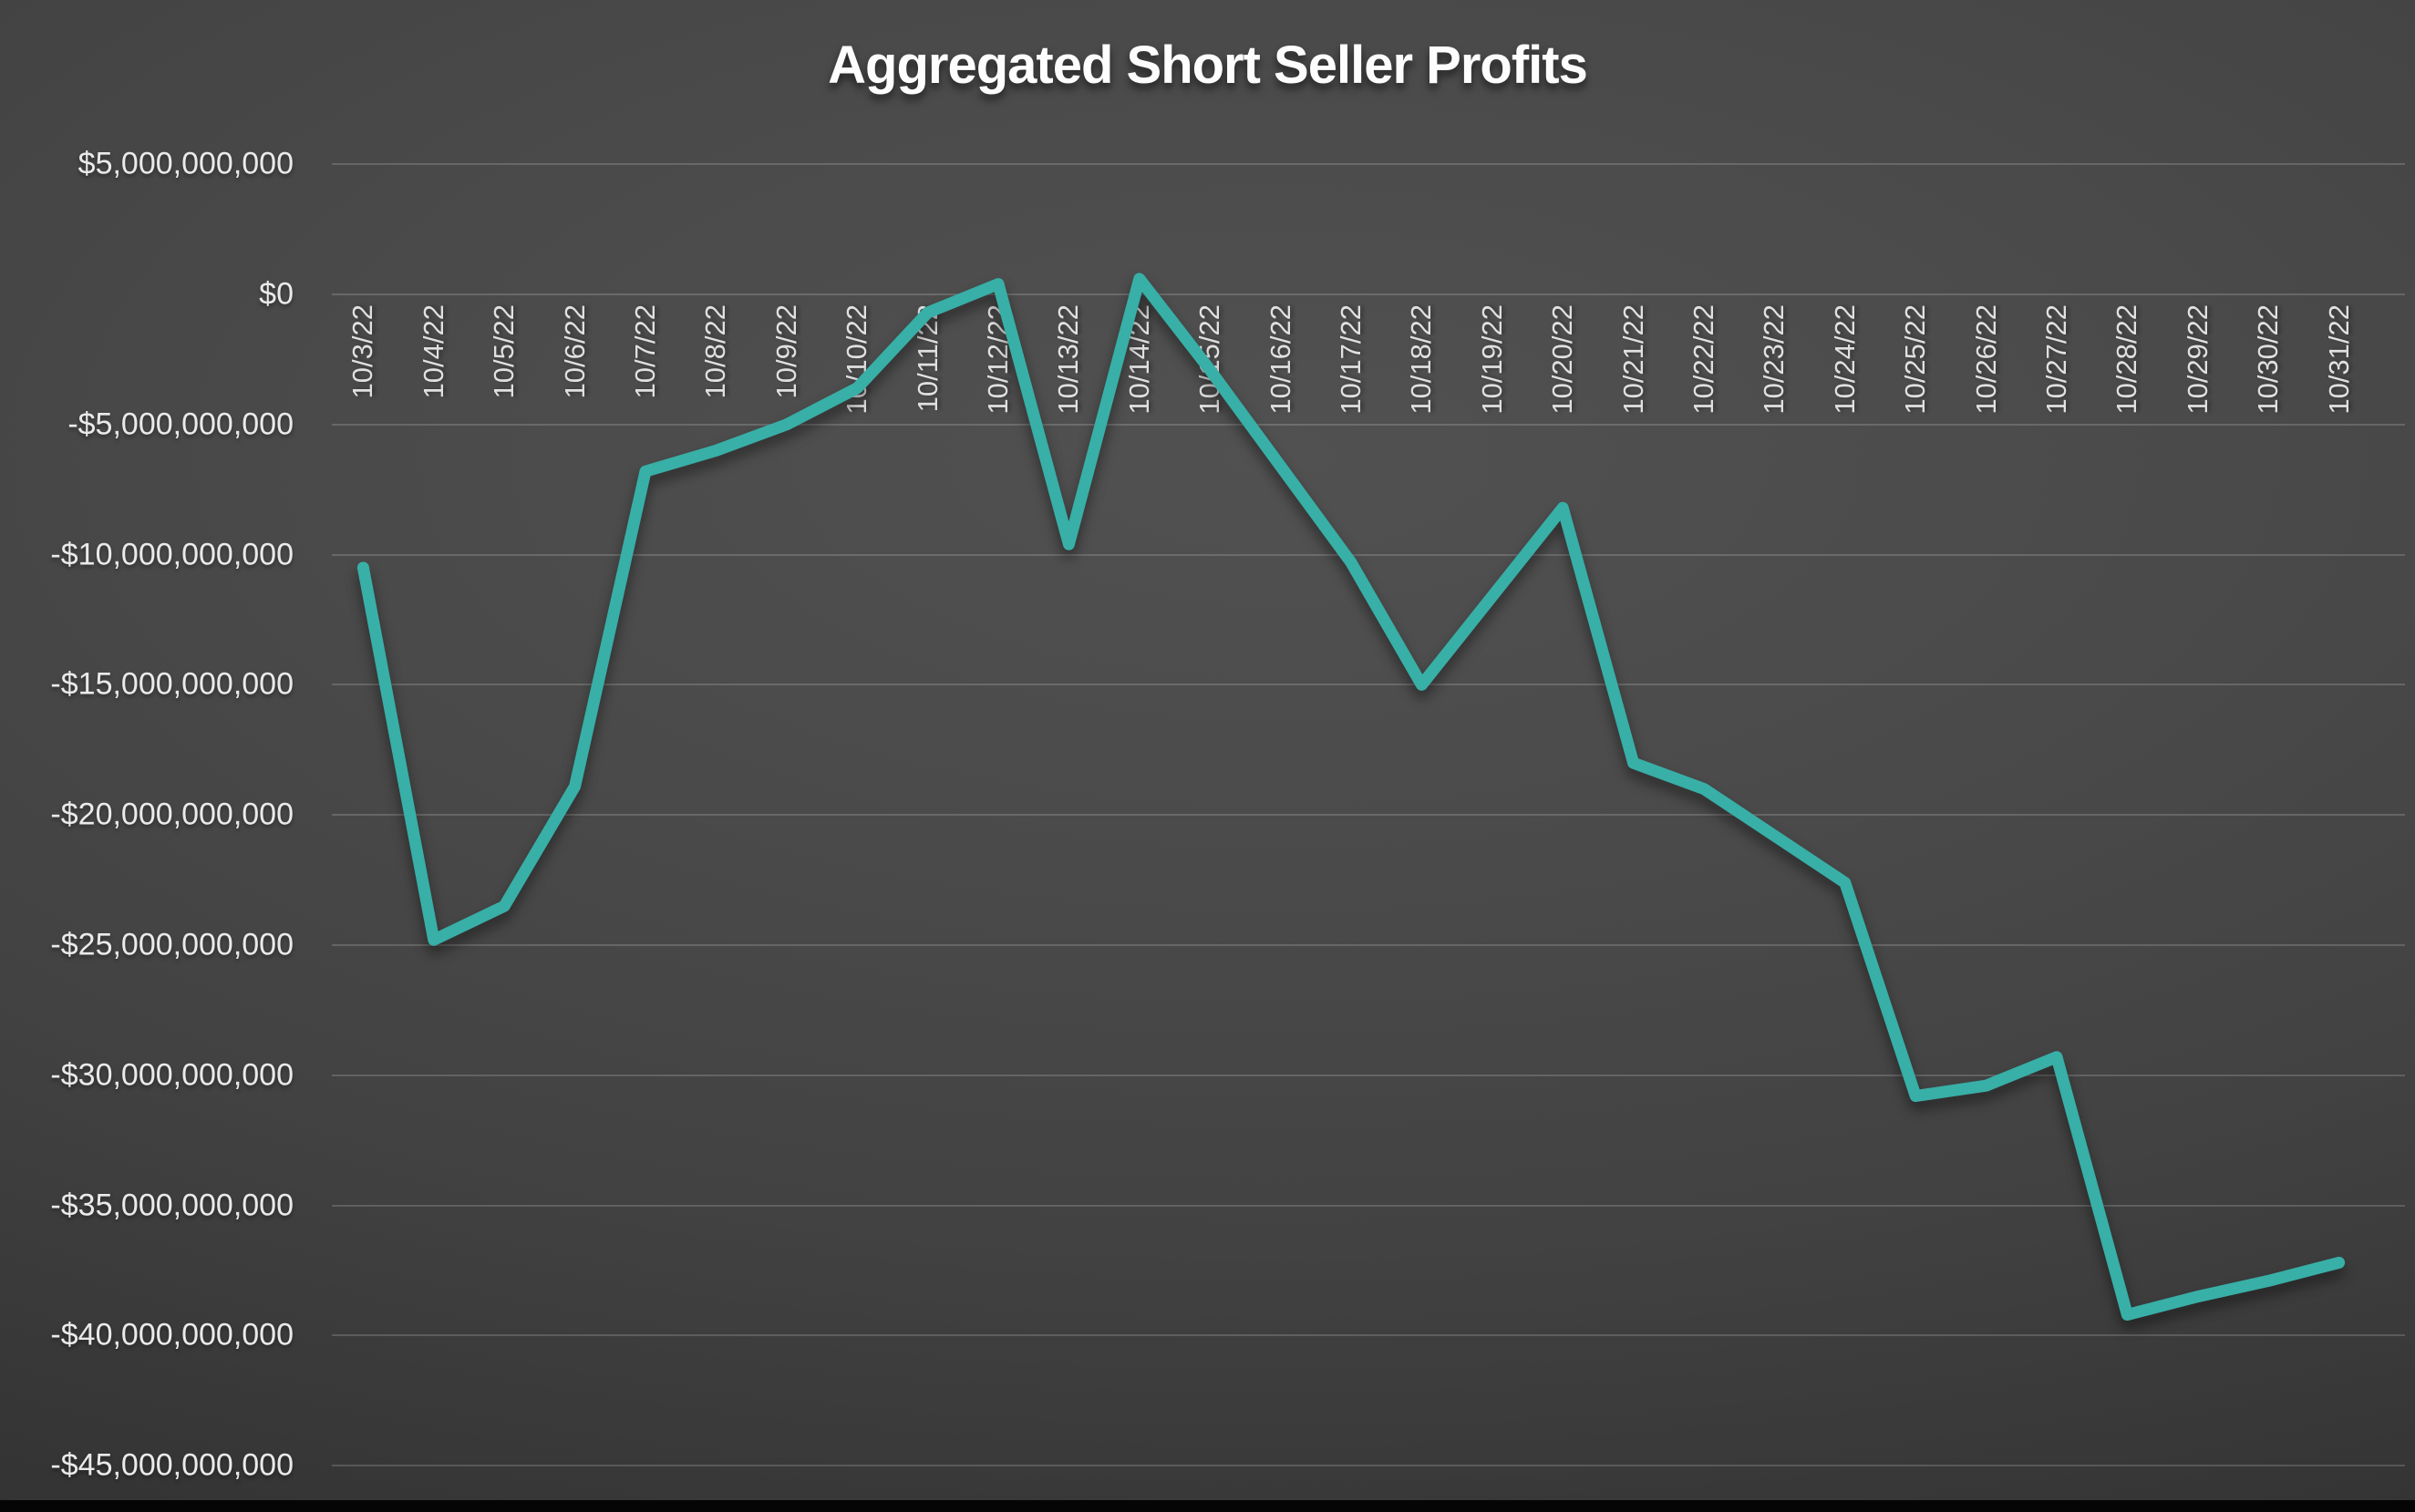 The image size is (2415, 1512). What do you see at coordinates (172, 815) in the screenshot?
I see `y-axis-tick-label: -$20,000,000,000` at bounding box center [172, 815].